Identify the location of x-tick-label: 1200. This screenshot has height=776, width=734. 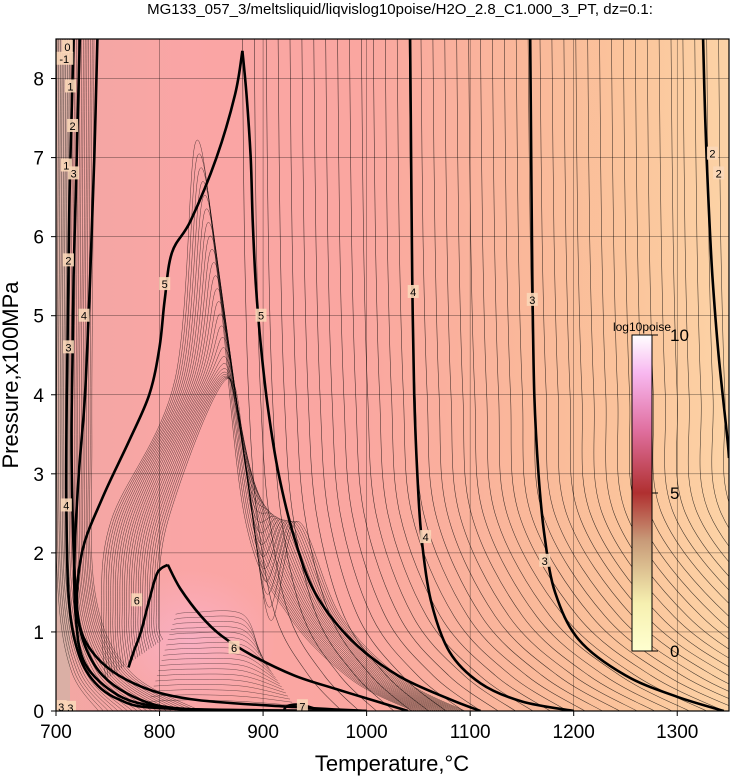
(574, 732).